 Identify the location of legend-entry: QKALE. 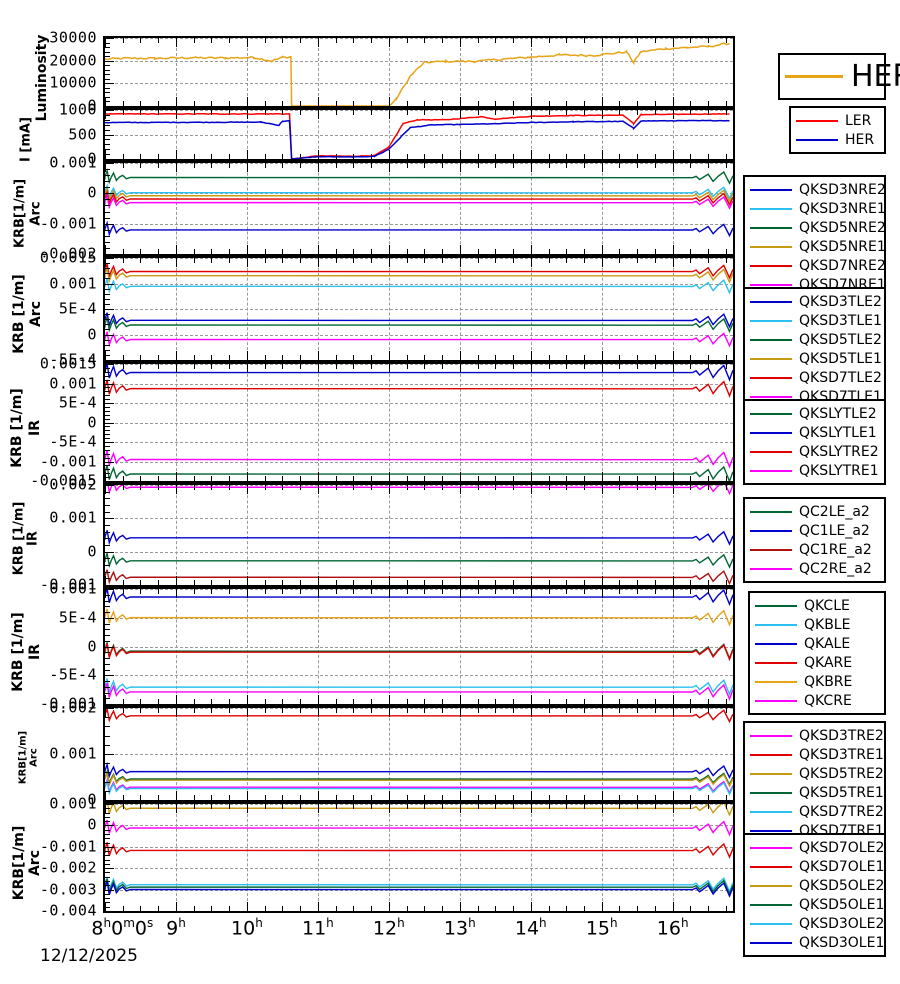
(816, 643).